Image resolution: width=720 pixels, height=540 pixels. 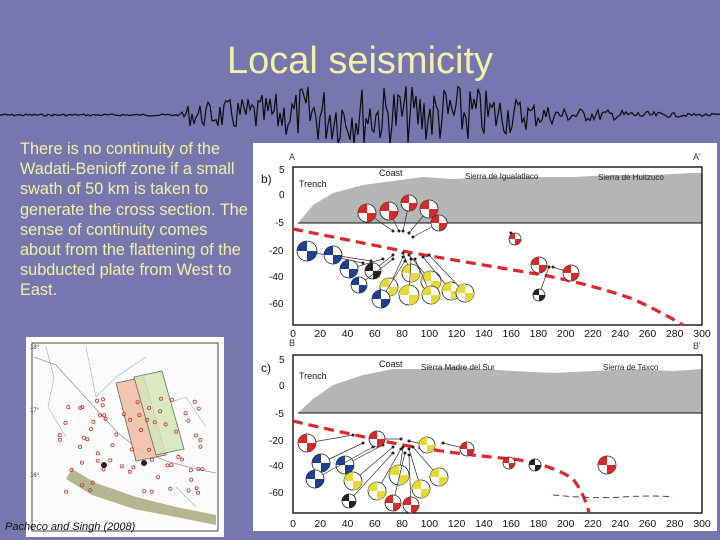 What do you see at coordinates (266, 368) in the screenshot?
I see `section-c-panel-label: c)` at bounding box center [266, 368].